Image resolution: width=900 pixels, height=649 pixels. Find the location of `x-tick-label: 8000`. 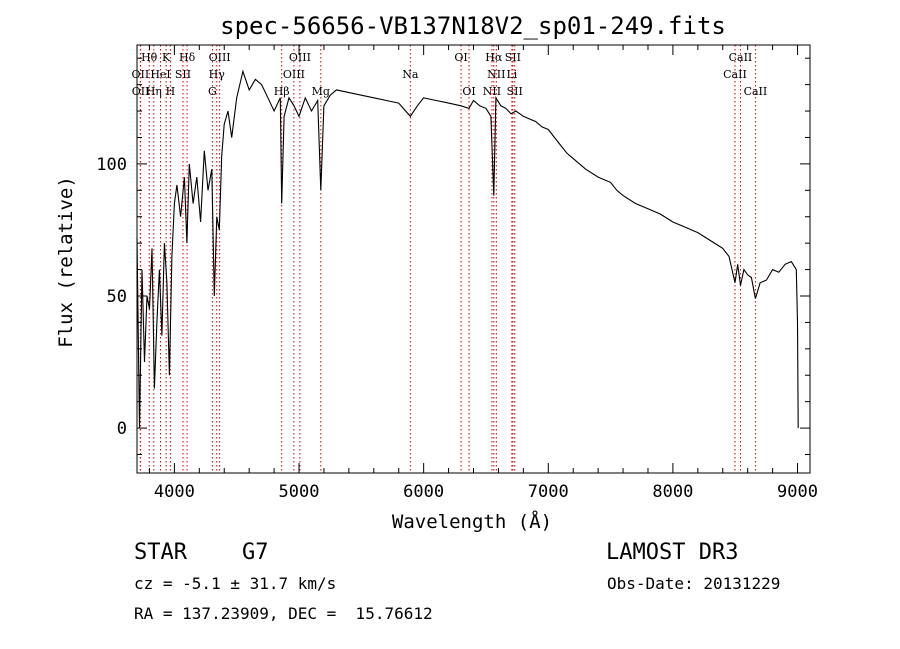

x-tick-label: 8000 is located at coordinates (672, 492).